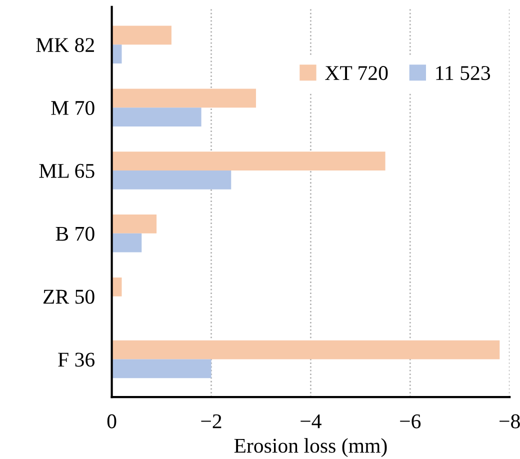 The height and width of the screenshot is (459, 520). I want to click on x-tick-label: −6, so click(410, 421).